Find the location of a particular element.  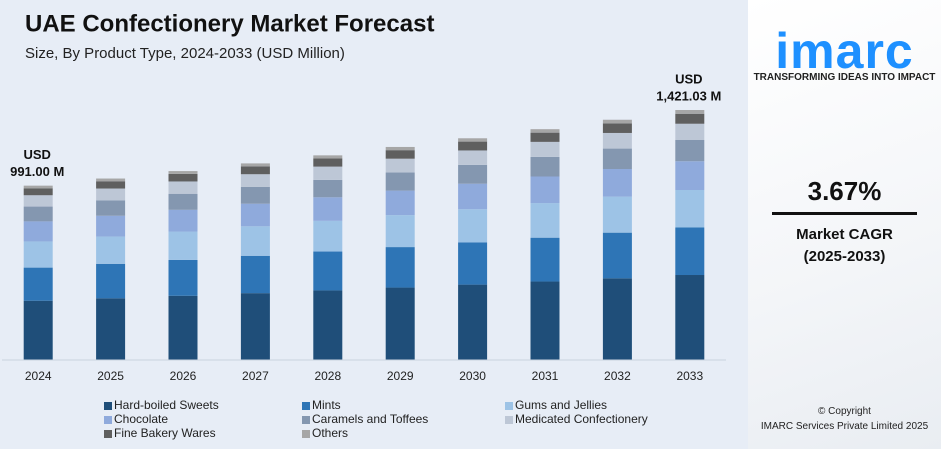

company: IMARC Services Private Limited 2025 is located at coordinates (844, 426).